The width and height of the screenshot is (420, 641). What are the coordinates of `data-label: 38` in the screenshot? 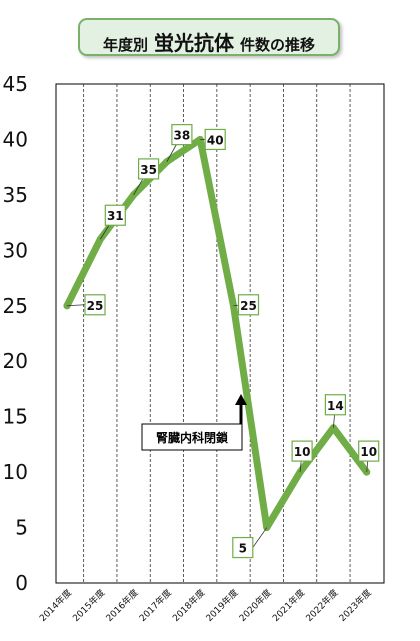 It's located at (182, 136).